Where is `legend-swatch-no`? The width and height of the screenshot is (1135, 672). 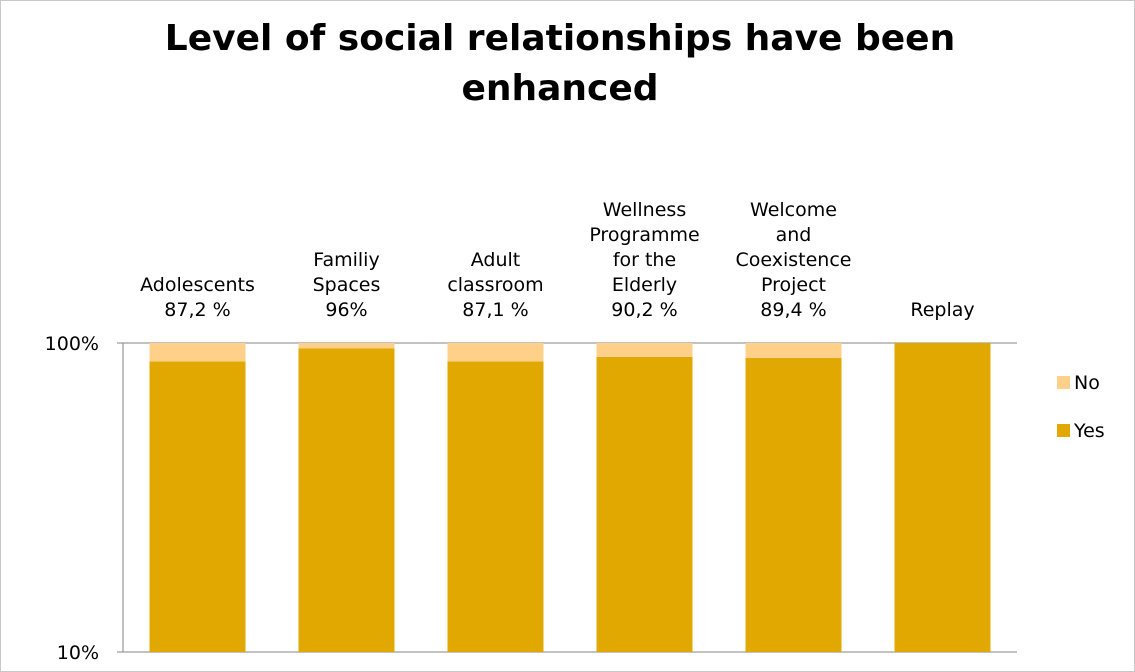 legend-swatch-no is located at coordinates (1063, 382).